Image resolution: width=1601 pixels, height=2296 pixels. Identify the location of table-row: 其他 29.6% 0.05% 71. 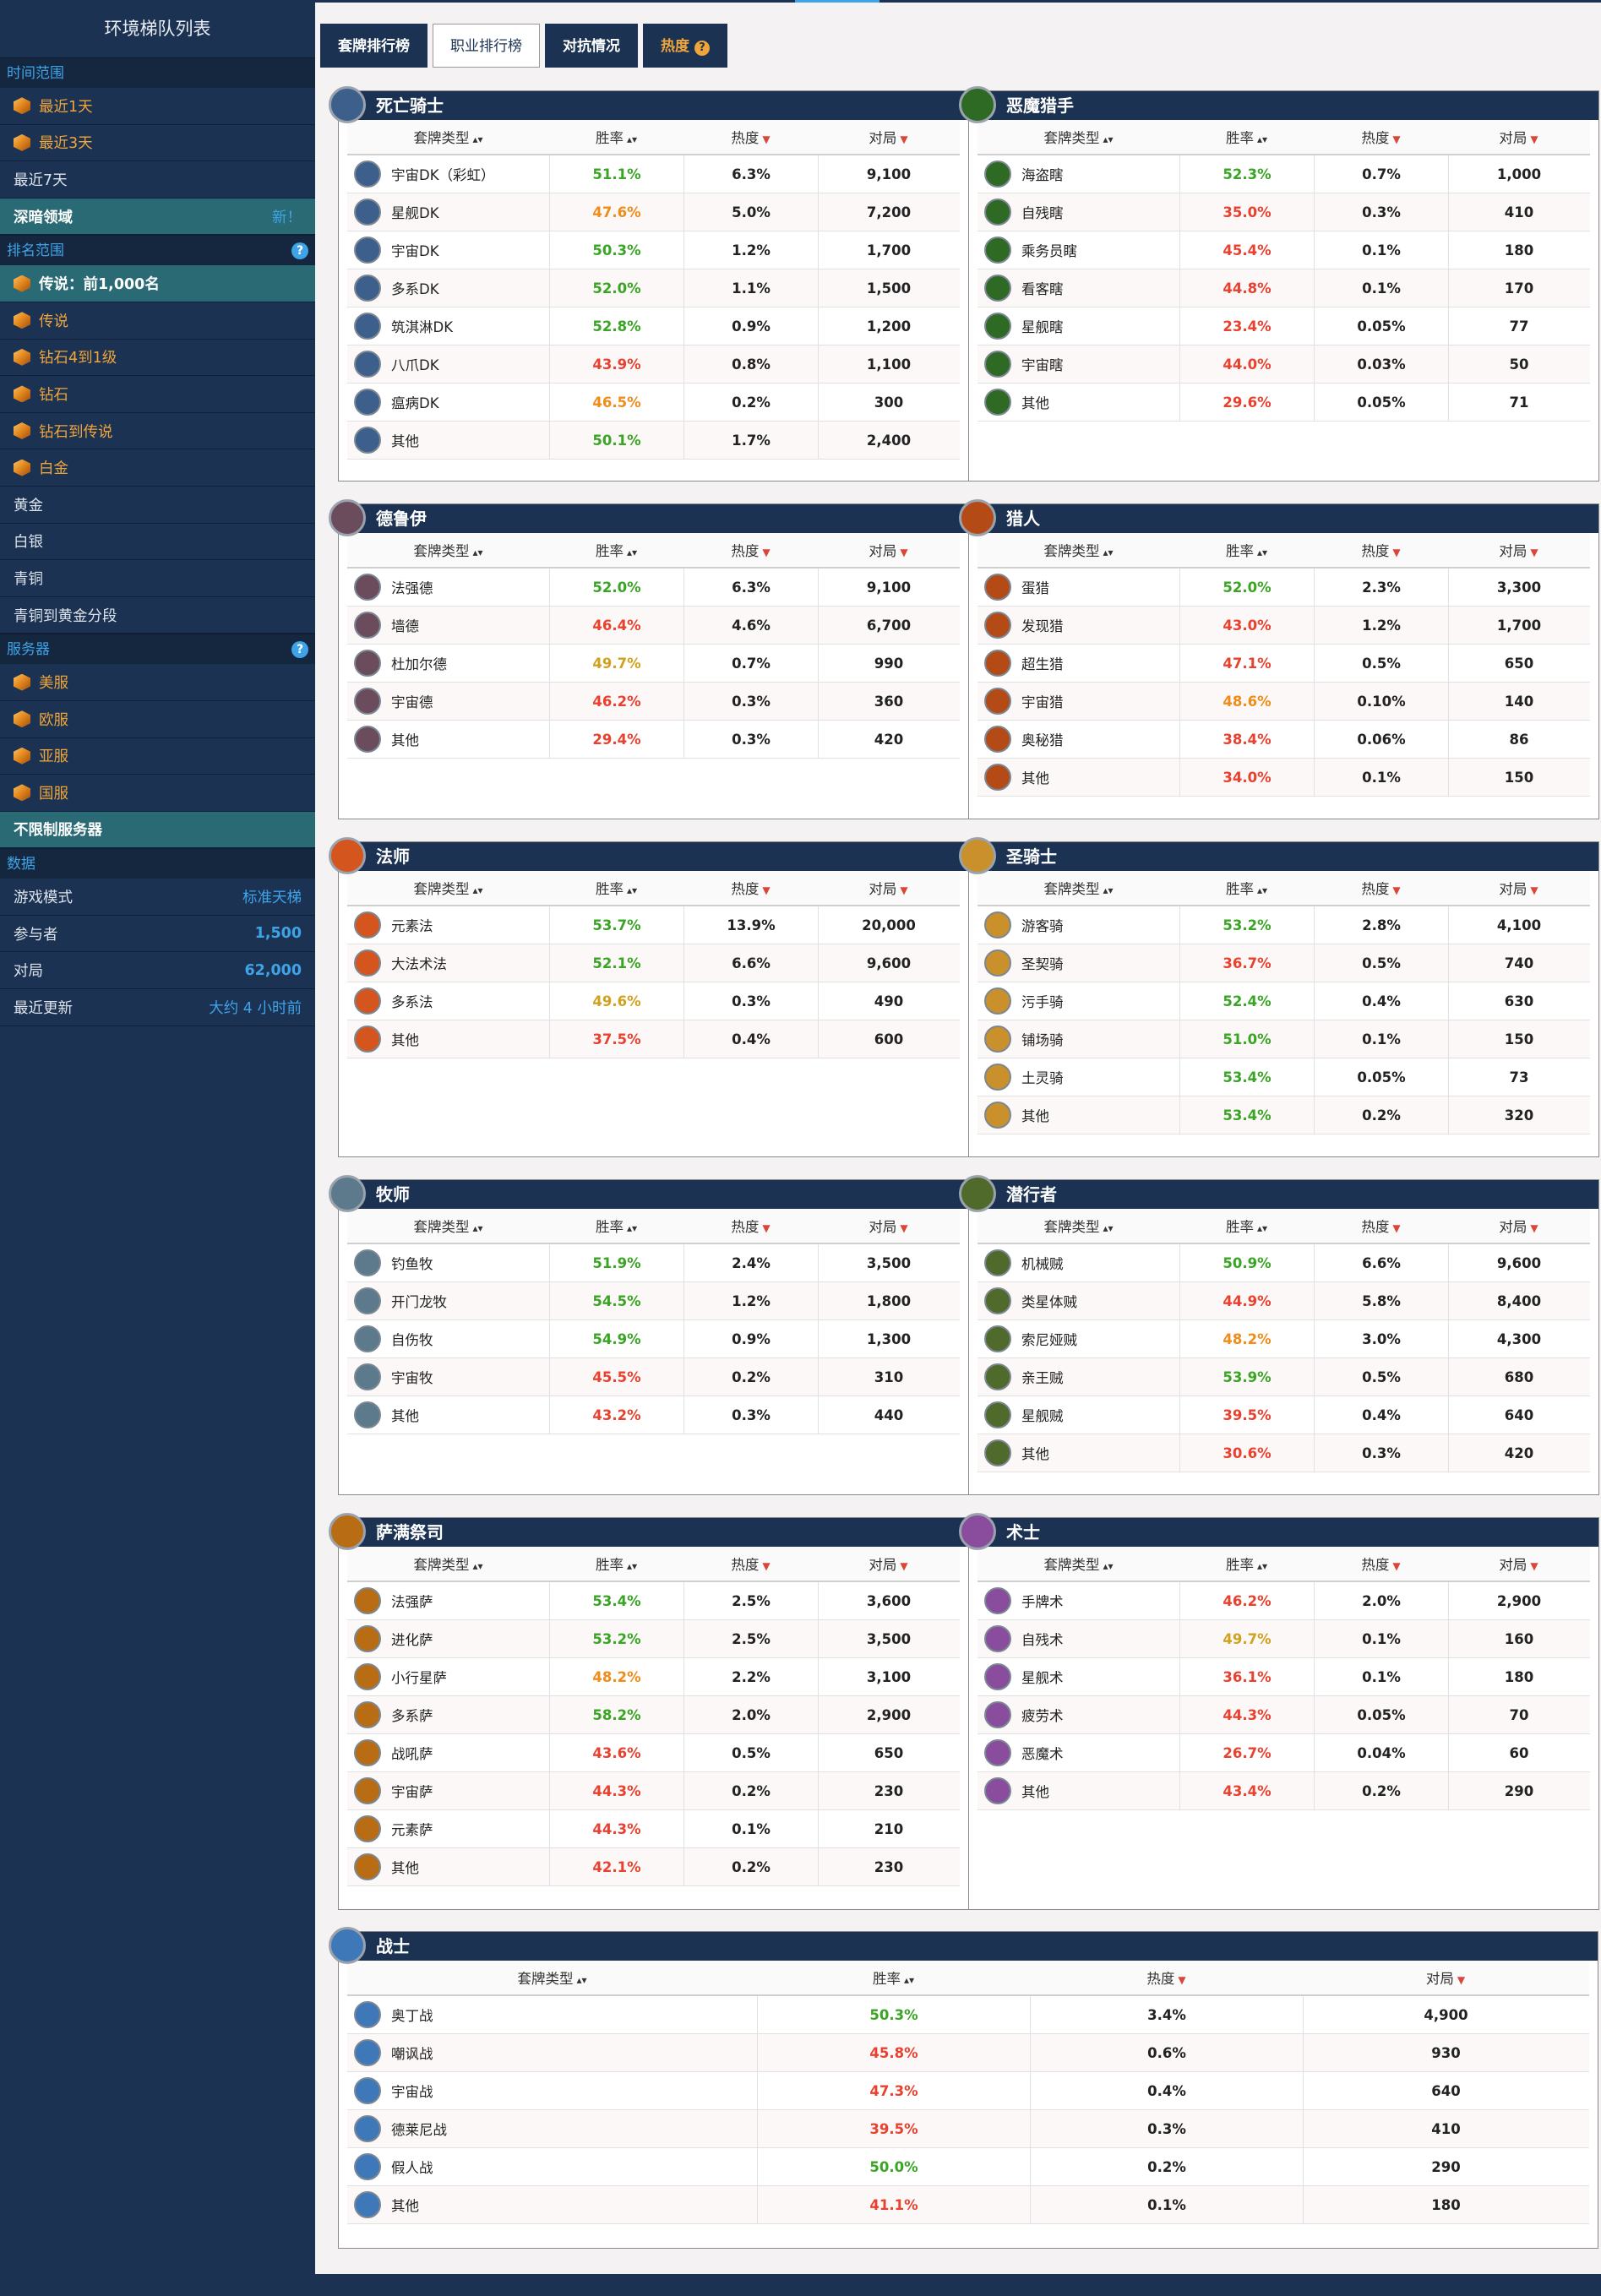
(1283, 403).